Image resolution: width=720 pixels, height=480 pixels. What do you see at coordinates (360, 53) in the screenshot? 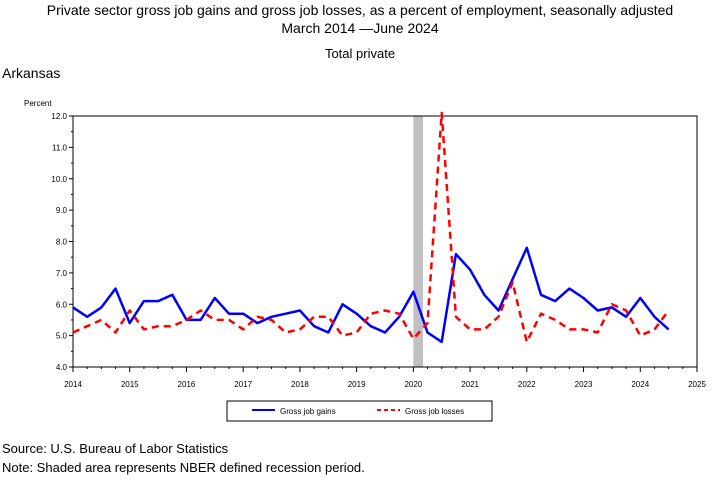
I see `chart-subtitle: Total private` at bounding box center [360, 53].